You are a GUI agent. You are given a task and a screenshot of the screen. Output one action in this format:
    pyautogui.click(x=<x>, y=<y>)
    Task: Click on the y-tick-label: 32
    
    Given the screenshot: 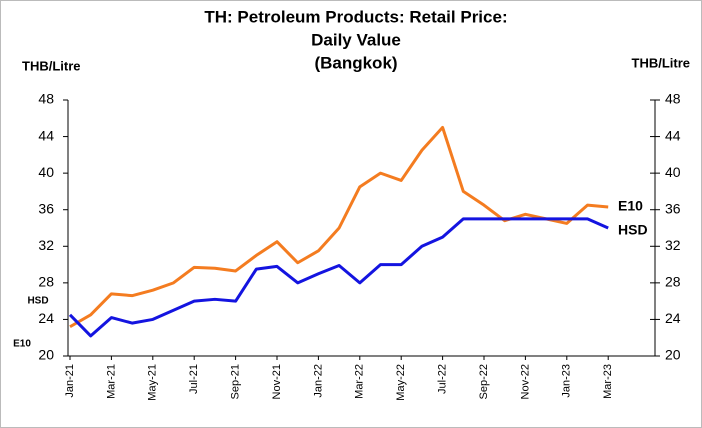 What is the action you would take?
    pyautogui.click(x=46, y=245)
    